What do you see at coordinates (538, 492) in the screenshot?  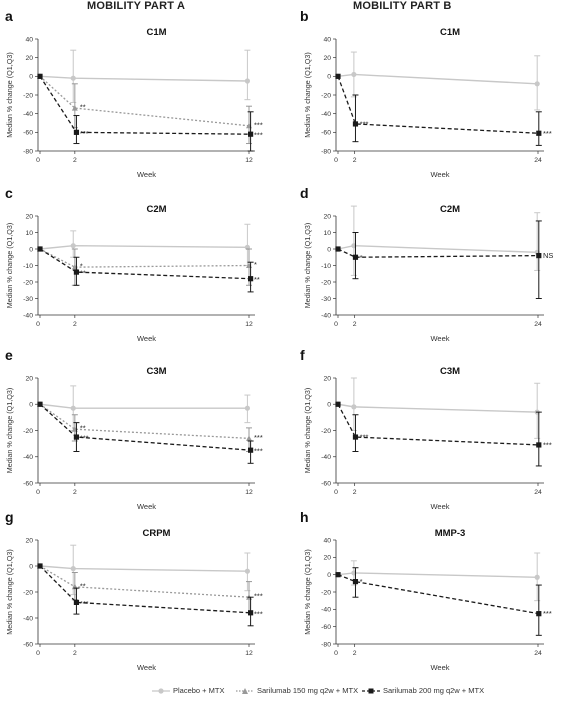 I see `x-tick-label: 24` at bounding box center [538, 492].